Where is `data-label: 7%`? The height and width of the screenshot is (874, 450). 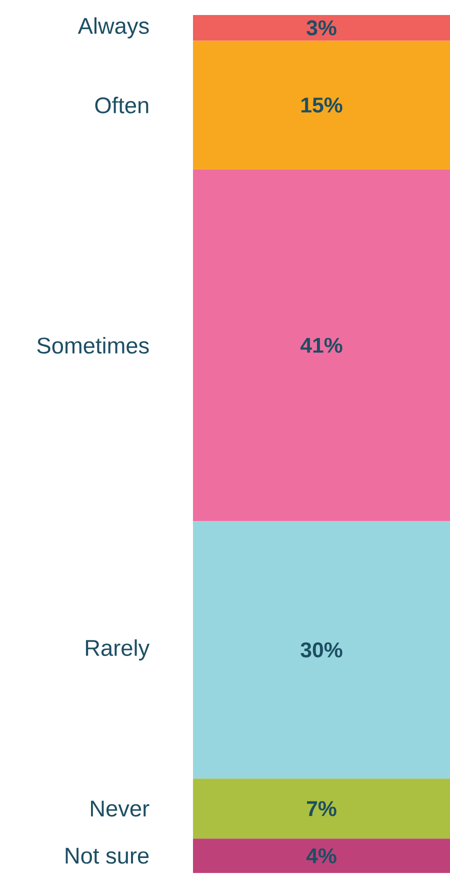
data-label: 7% is located at coordinates (321, 808).